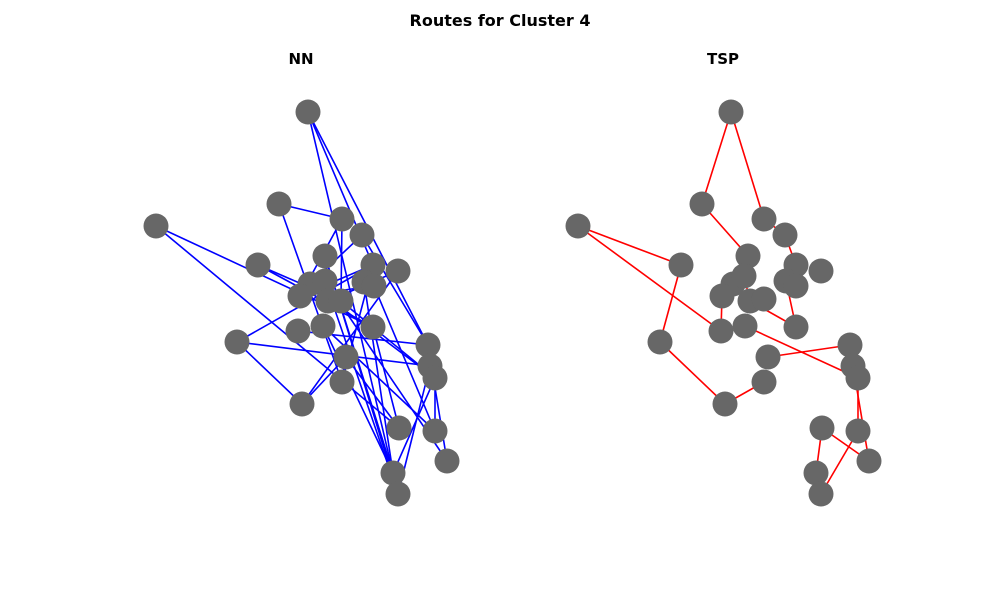 Image resolution: width=1000 pixels, height=600 pixels. Describe the element at coordinates (723, 59) in the screenshot. I see `tsp-panel-title: TSP` at that location.